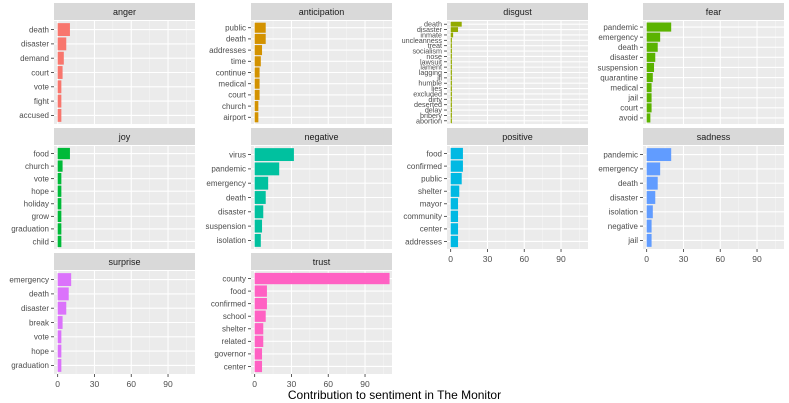 This screenshot has height=403, width=789. I want to click on category-label: inmate, so click(431, 34).